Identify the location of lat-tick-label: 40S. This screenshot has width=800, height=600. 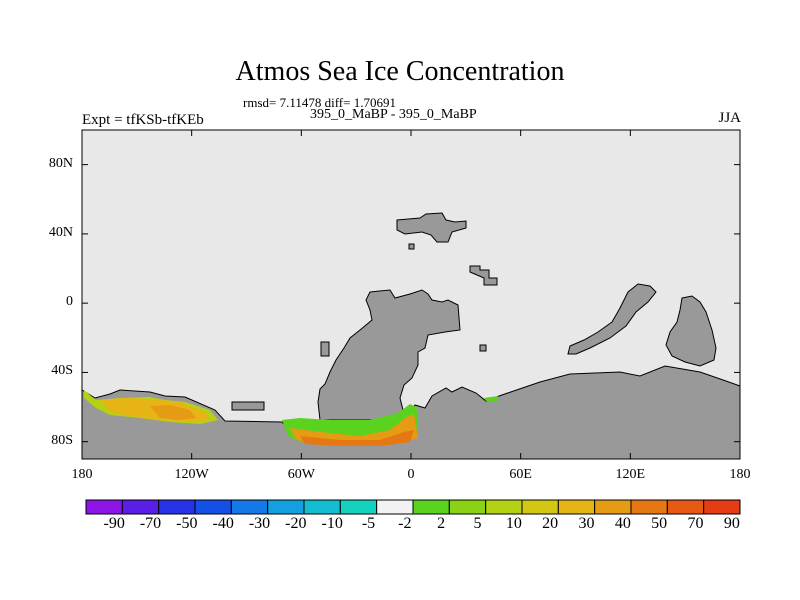
(62, 371).